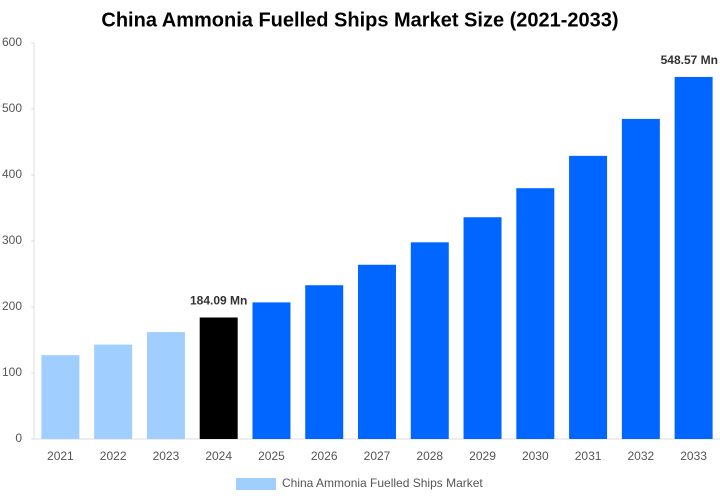  What do you see at coordinates (218, 301) in the screenshot?
I see `value-label: 184.09 Mn` at bounding box center [218, 301].